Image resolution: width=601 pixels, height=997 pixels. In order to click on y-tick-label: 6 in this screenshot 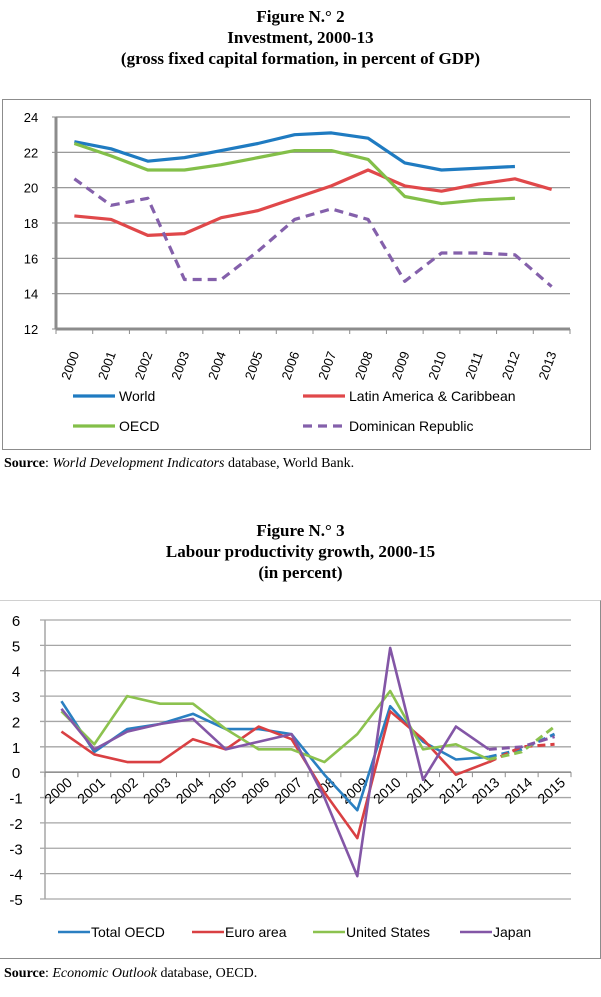, I will do `click(16, 621)`.